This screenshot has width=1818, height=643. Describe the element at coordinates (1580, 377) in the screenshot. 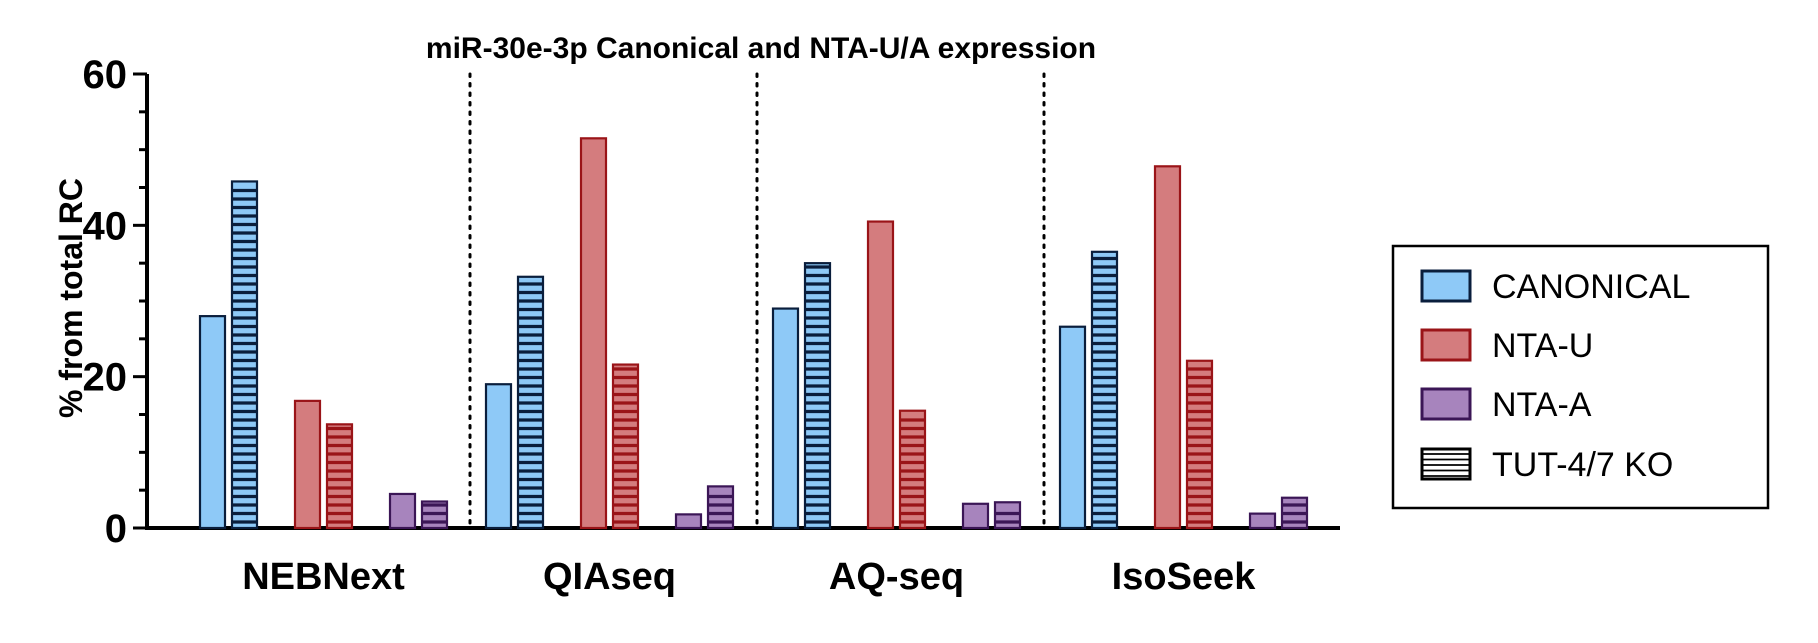

I see `legend: CANONICAL NTA-U NTA-A TUT-4/7 KO` at that location.